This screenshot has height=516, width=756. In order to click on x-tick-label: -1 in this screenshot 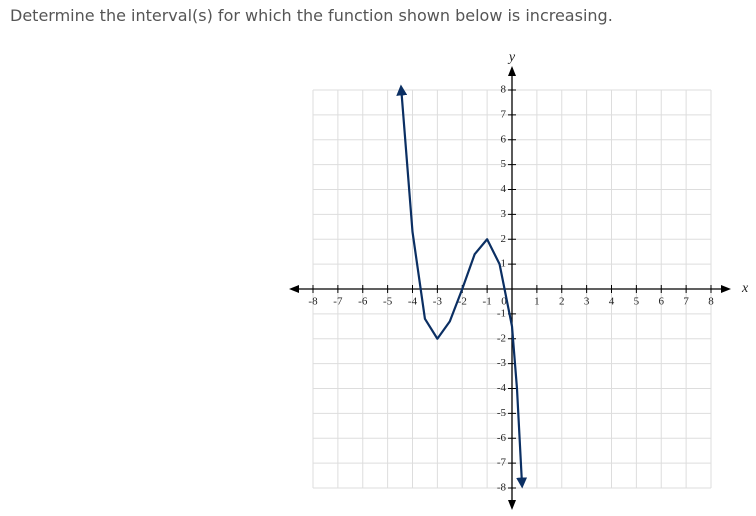, I will do `click(487, 302)`.